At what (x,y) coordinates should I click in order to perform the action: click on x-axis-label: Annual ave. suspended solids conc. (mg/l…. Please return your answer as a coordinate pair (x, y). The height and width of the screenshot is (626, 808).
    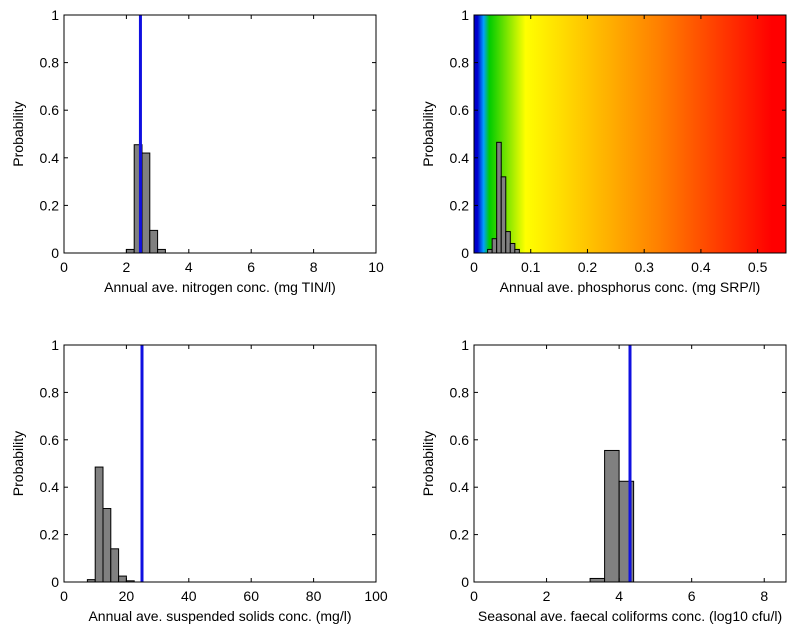
    Looking at the image, I should click on (219, 616).